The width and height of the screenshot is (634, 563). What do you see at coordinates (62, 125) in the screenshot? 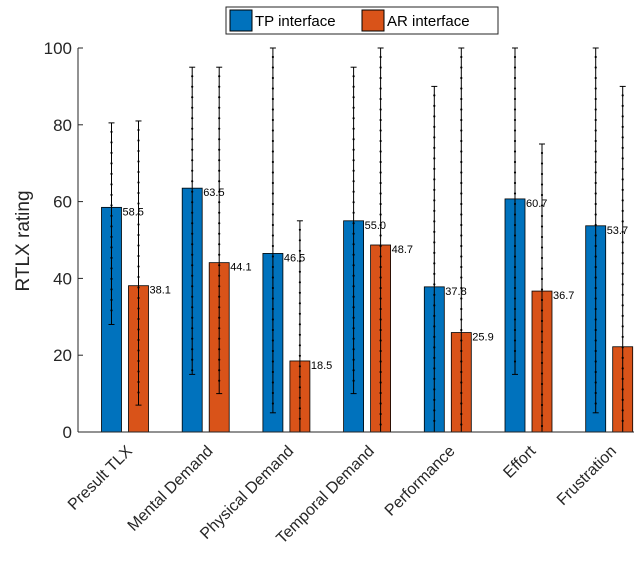
I see `y-tick-label: 80` at bounding box center [62, 125].